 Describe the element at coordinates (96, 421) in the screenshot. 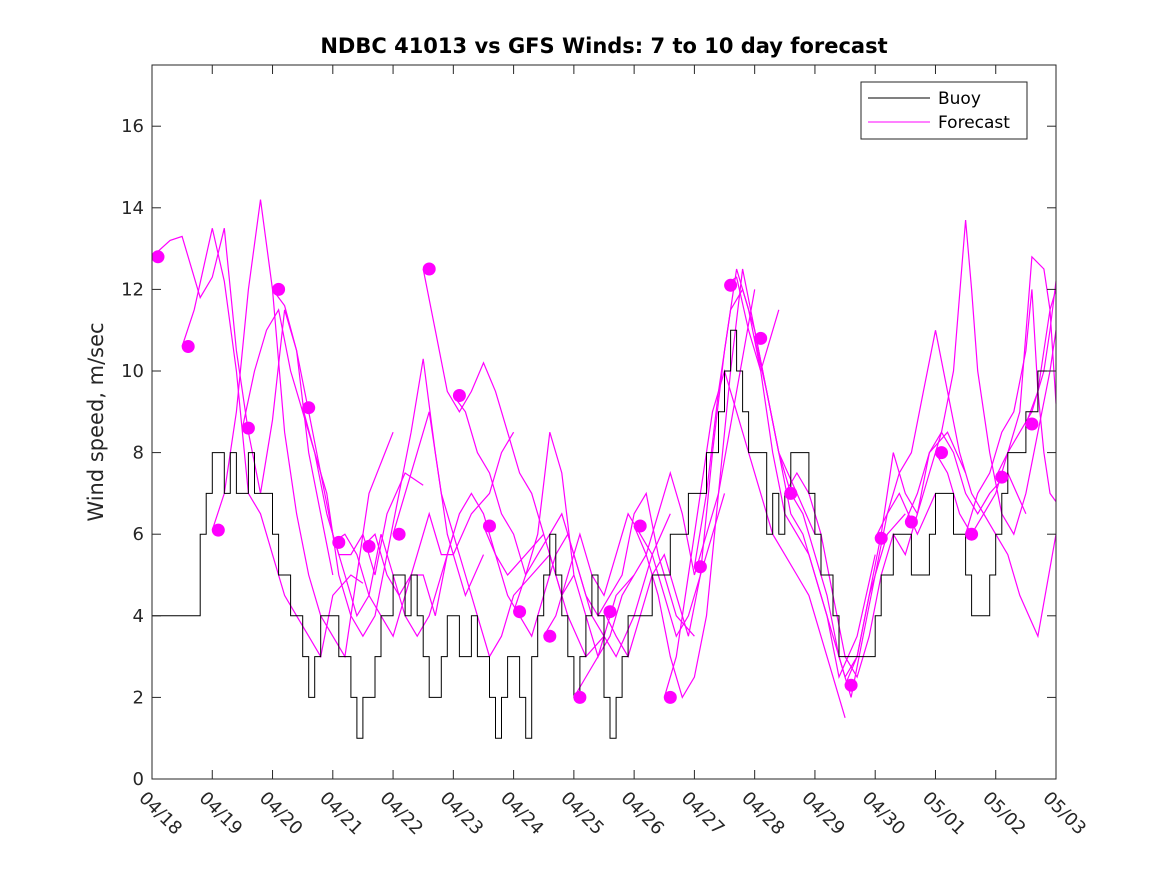

I see `y-axis-label: Wind speed, m/sec` at that location.